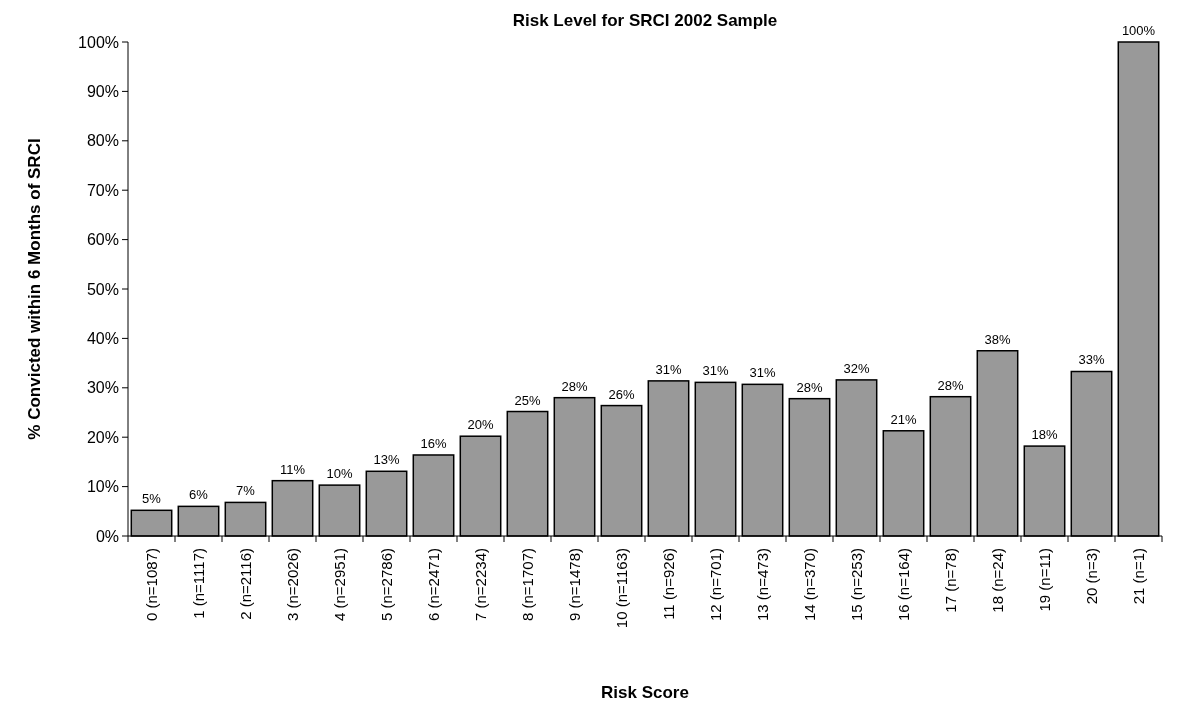 The width and height of the screenshot is (1190, 717). I want to click on y-tick-label: 0%, so click(107, 536).